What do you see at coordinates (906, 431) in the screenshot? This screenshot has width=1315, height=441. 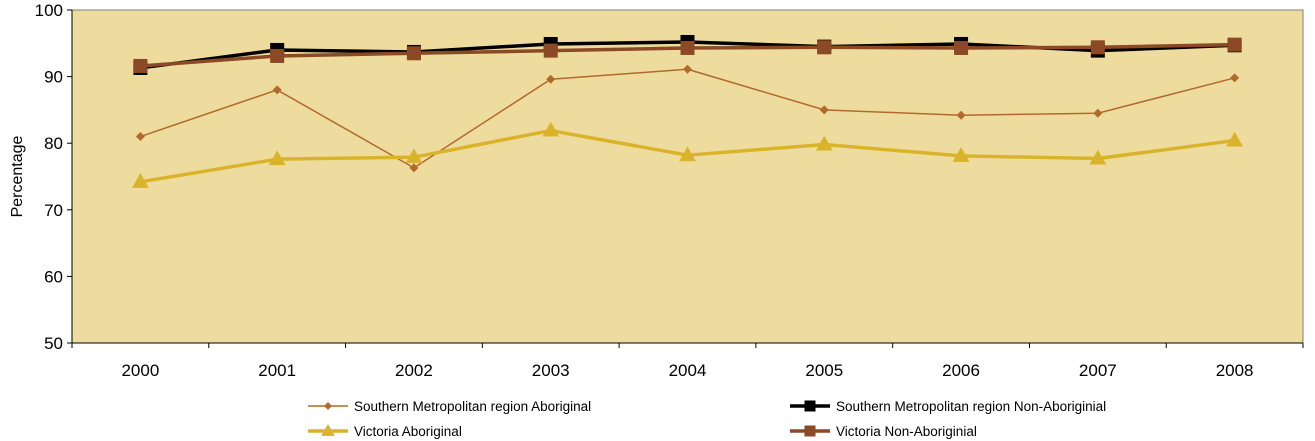 I see `legend-label: Victoria Non-Aboriginial` at bounding box center [906, 431].